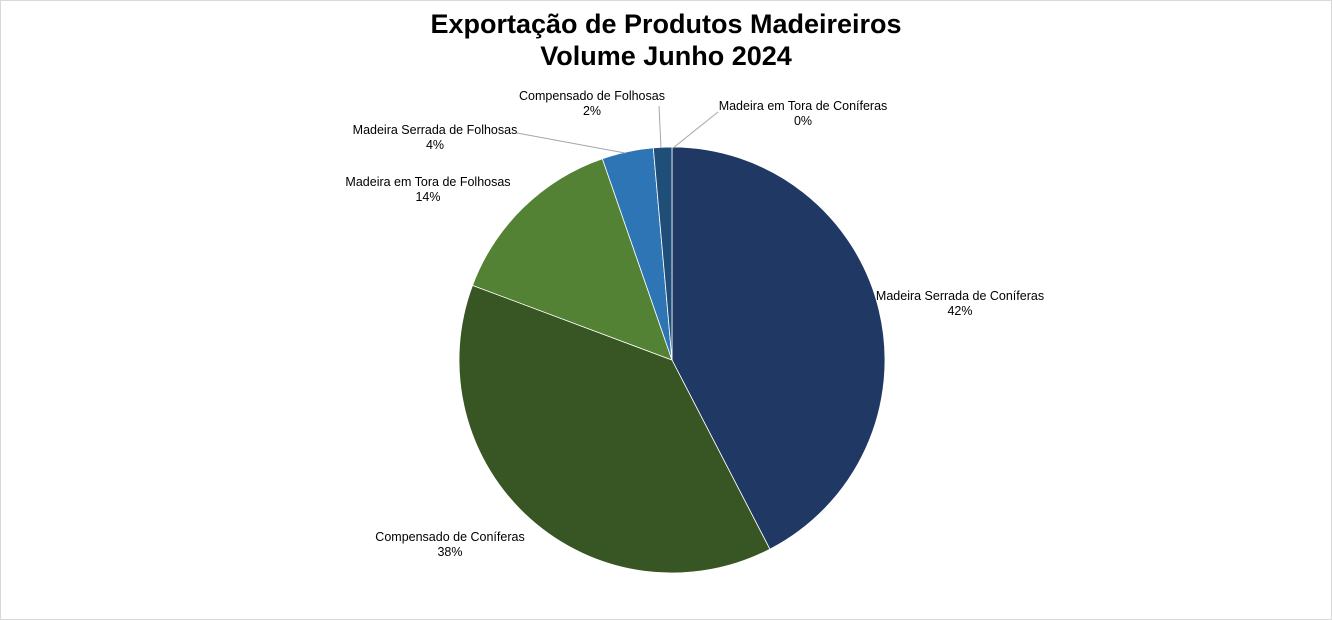 This screenshot has height=620, width=1332. What do you see at coordinates (592, 96) in the screenshot?
I see `slice-label-name: Compensado de Folhosas` at bounding box center [592, 96].